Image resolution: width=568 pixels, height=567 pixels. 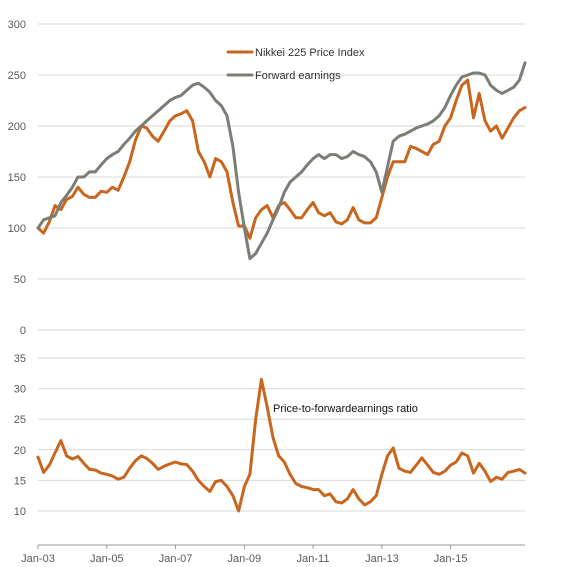 I want to click on top-y-tick-label: 50, so click(x=20, y=280).